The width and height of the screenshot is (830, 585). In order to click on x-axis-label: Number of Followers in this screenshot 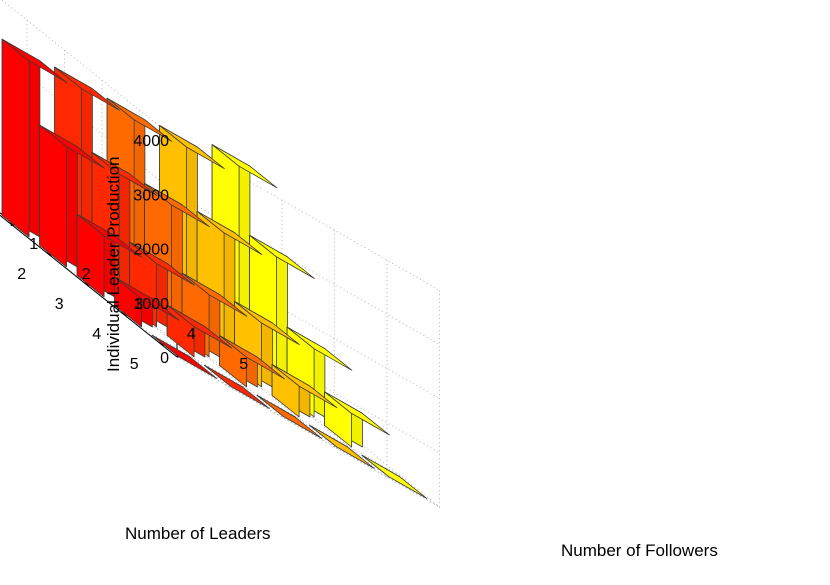, I will do `click(639, 550)`.